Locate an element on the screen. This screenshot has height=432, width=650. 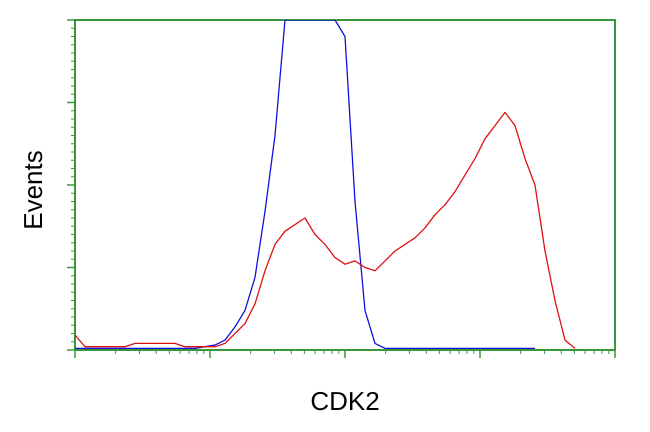
x-axis-title: CDK2 is located at coordinates (345, 401).